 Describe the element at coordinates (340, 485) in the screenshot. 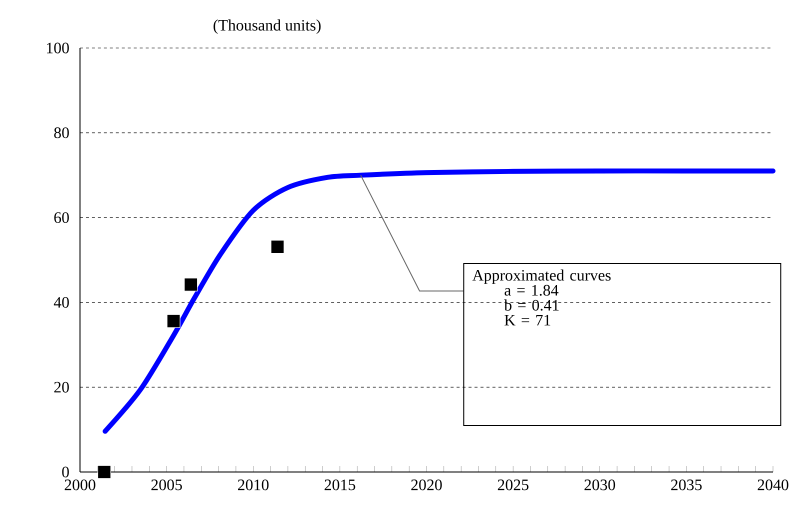

I see `x-tick-label: 2015` at that location.